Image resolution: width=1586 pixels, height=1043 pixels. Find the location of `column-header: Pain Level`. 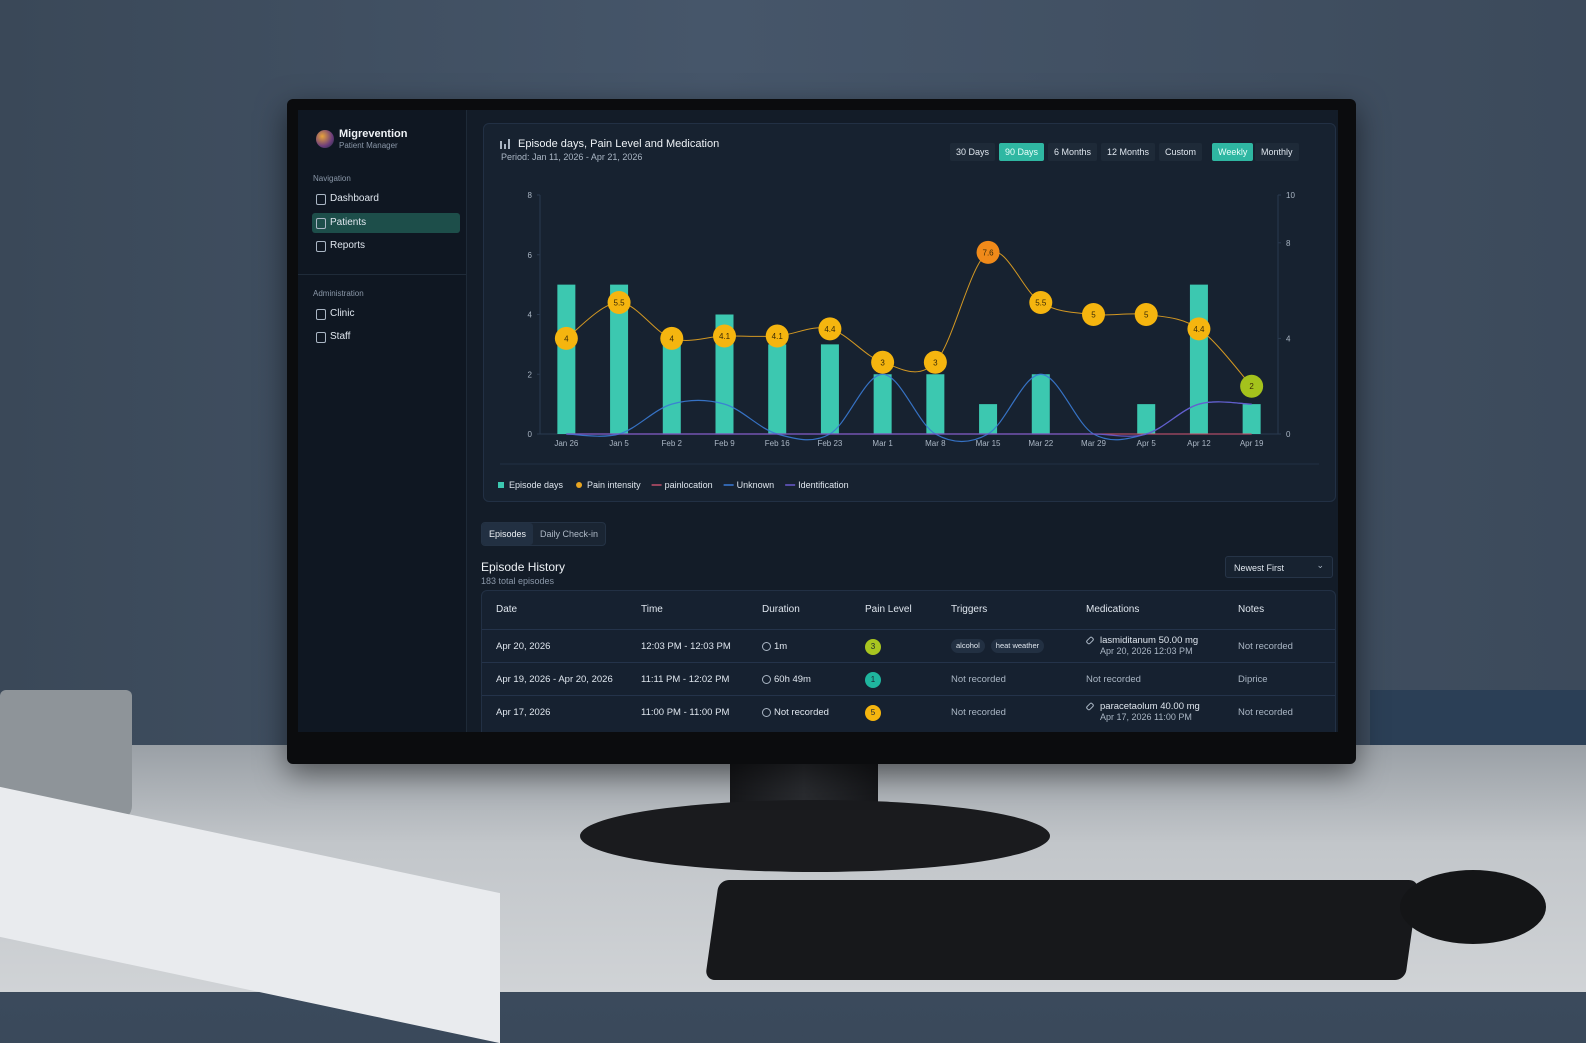

column-header: Pain Level is located at coordinates (888, 609).